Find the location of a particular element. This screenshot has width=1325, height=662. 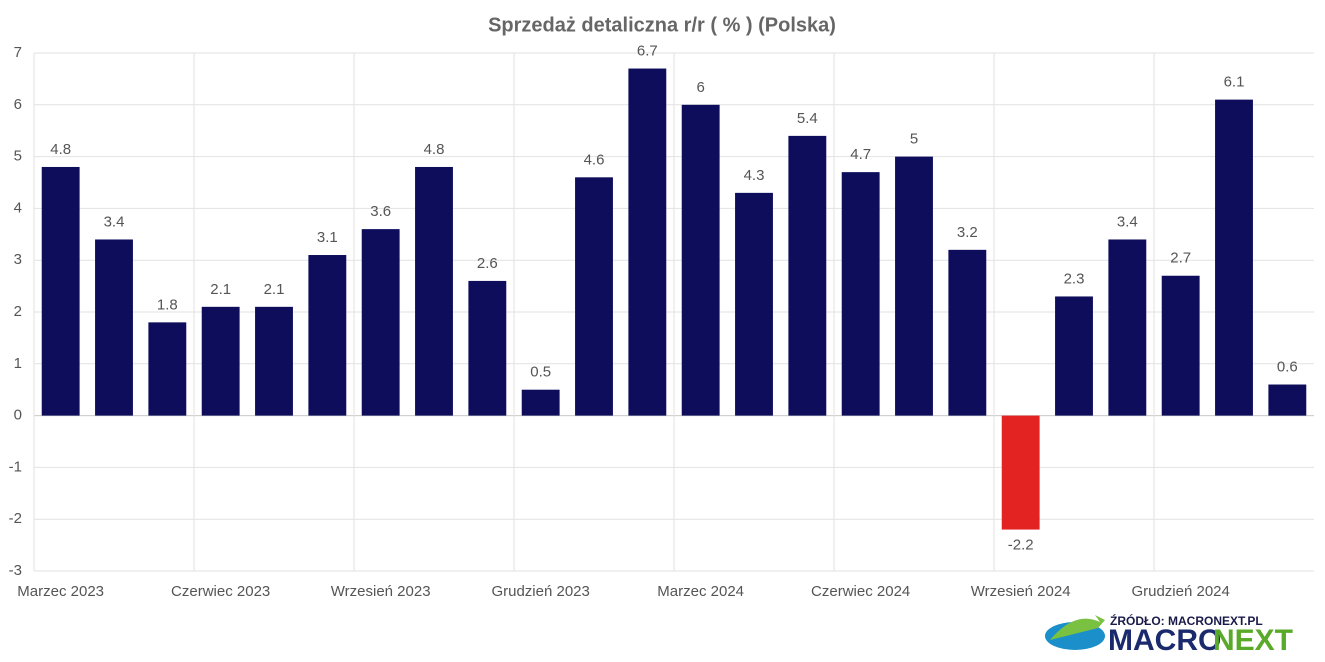

x-tick-label: Marzec 2023 is located at coordinates (60, 591).